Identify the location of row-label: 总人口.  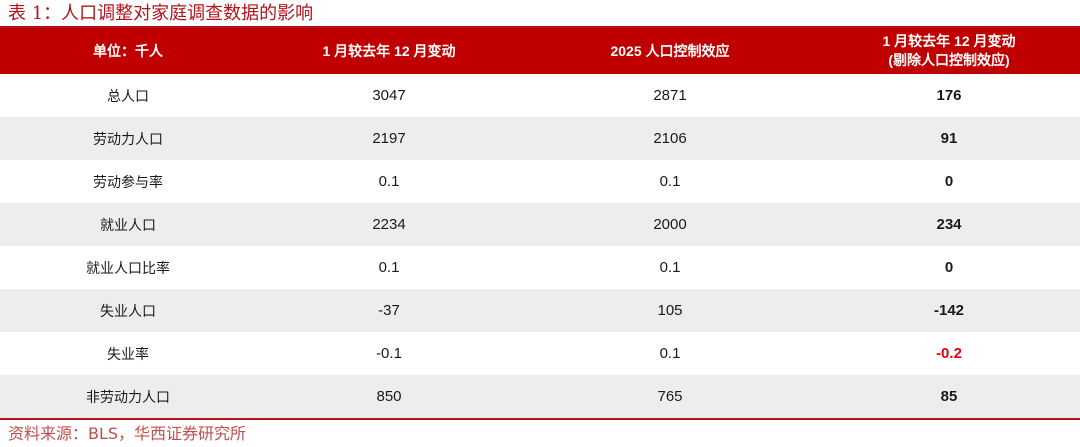
(128, 96).